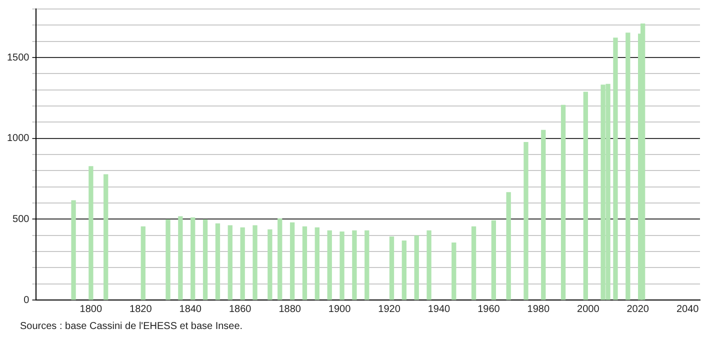 The height and width of the screenshot is (340, 710). What do you see at coordinates (18, 138) in the screenshot?
I see `y-tick-label: 1000` at bounding box center [18, 138].